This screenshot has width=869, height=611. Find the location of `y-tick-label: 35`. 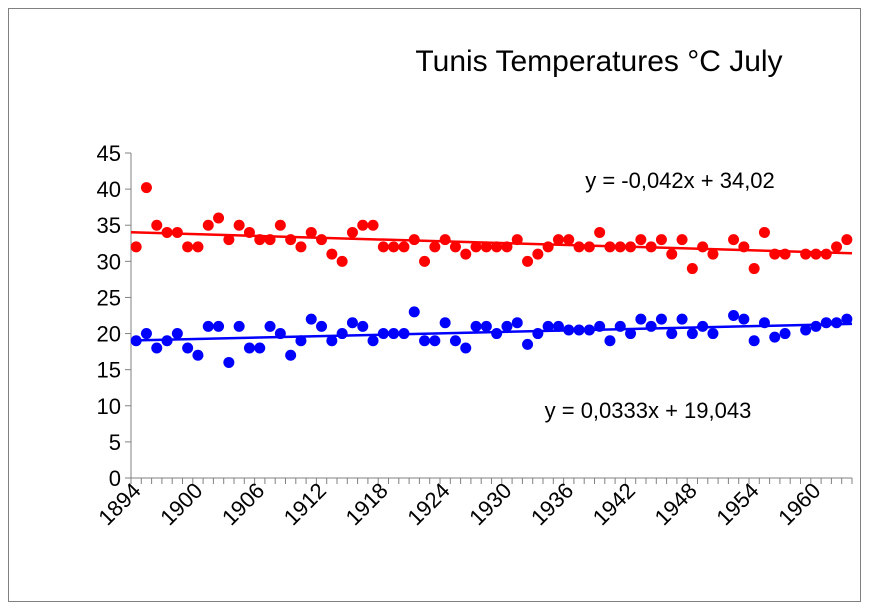

y-tick-label: 35 is located at coordinates (109, 225).